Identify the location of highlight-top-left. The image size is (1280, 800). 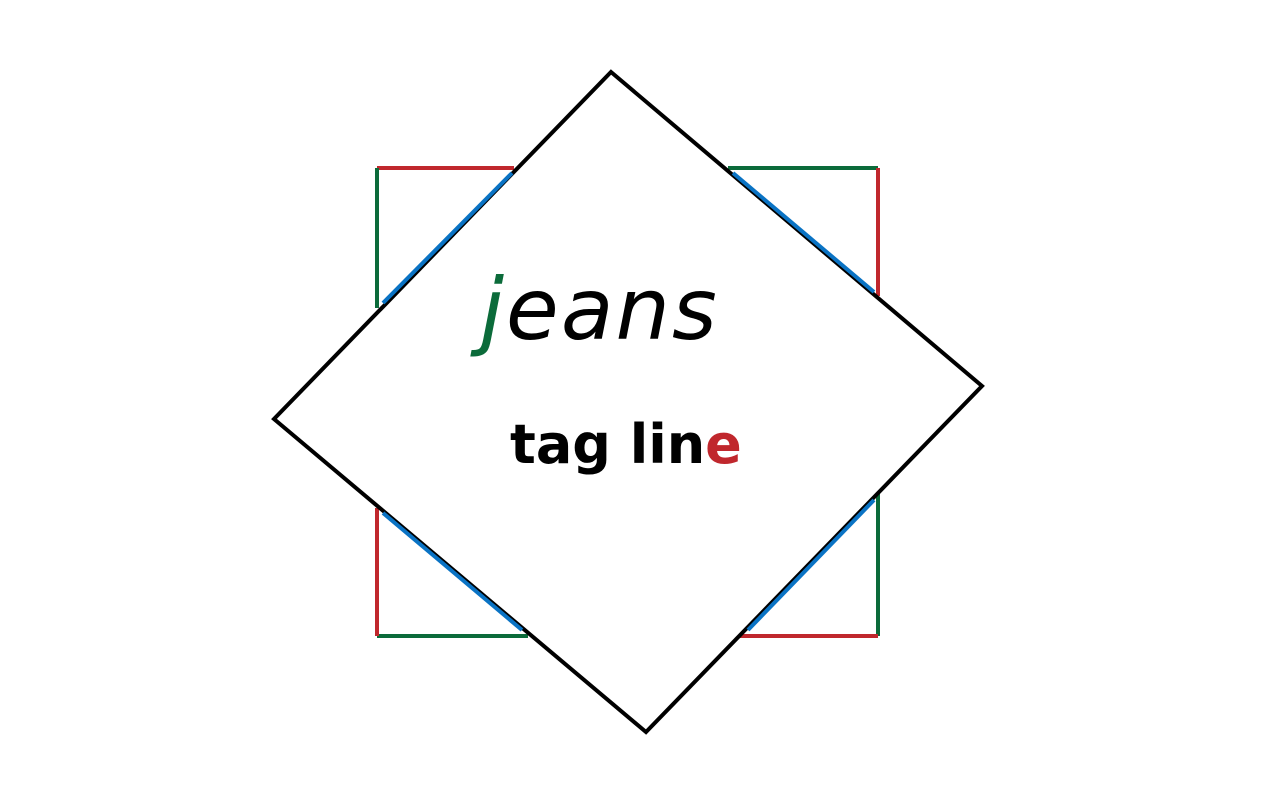
(447, 238).